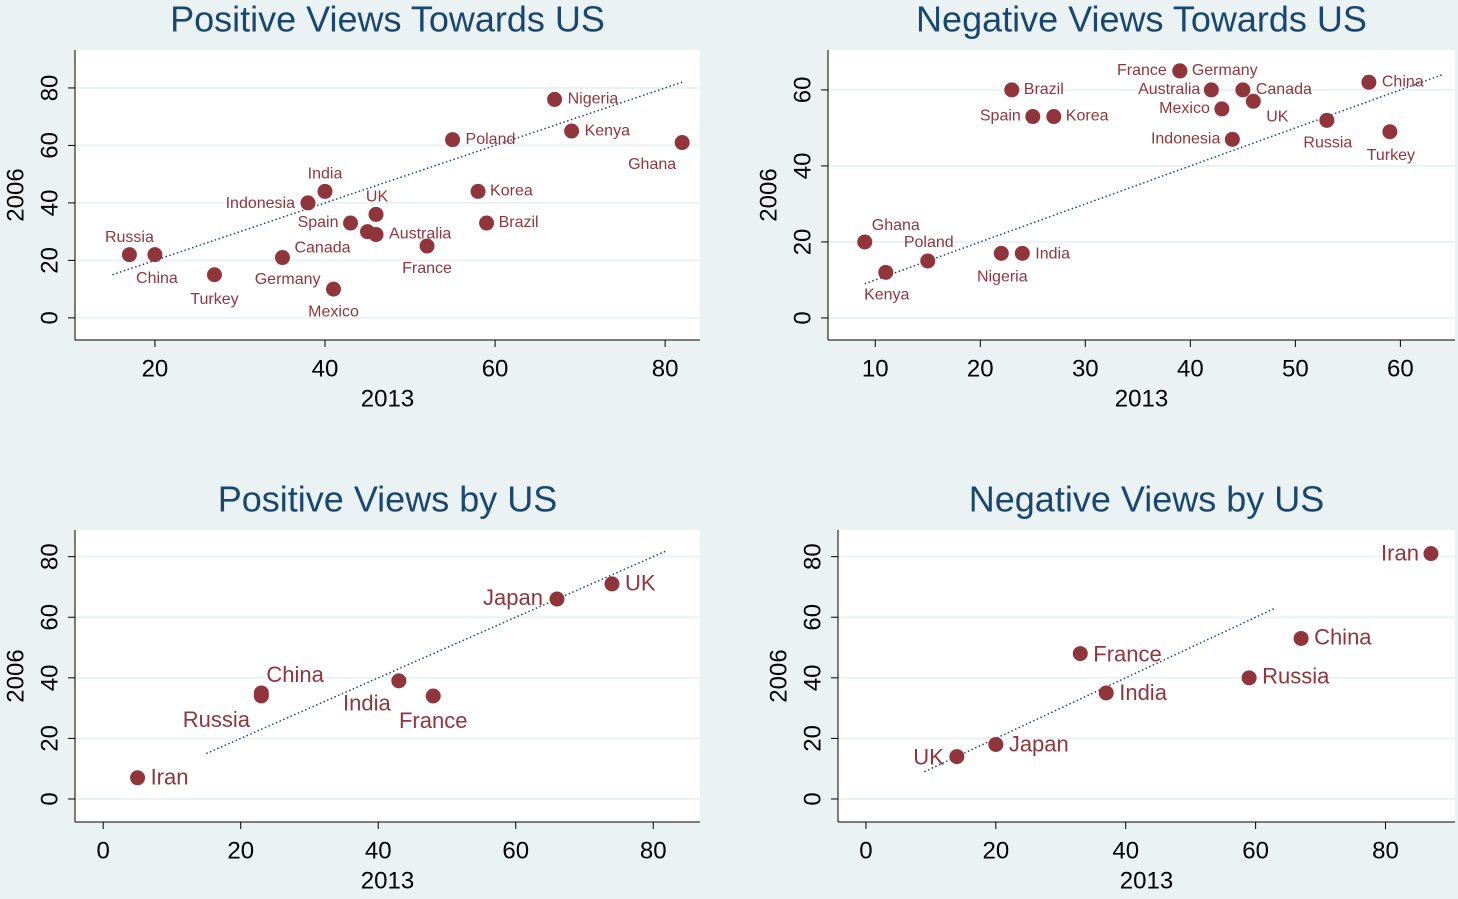 Image resolution: width=1458 pixels, height=899 pixels. Describe the element at coordinates (214, 299) in the screenshot. I see `point-label: Turkey` at that location.